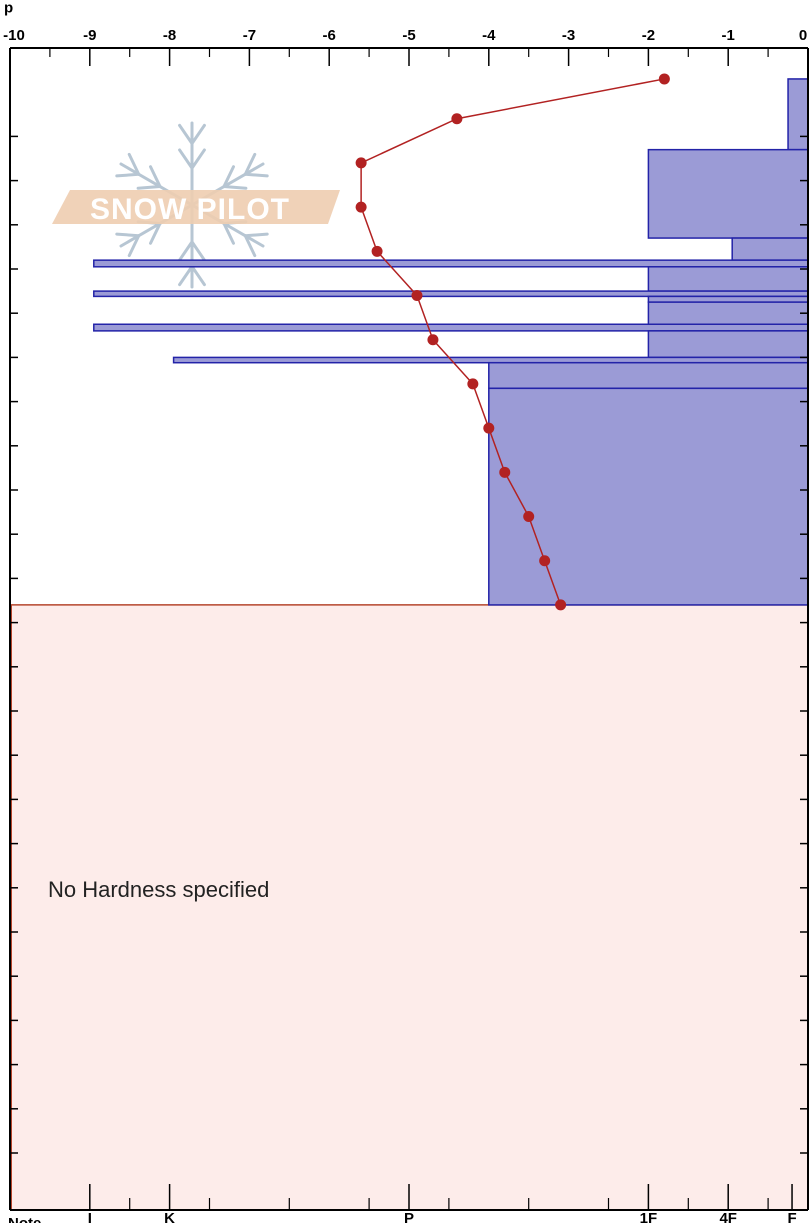 The image size is (810, 1223). I want to click on bottom-tick-label: I, so click(90, 1216).